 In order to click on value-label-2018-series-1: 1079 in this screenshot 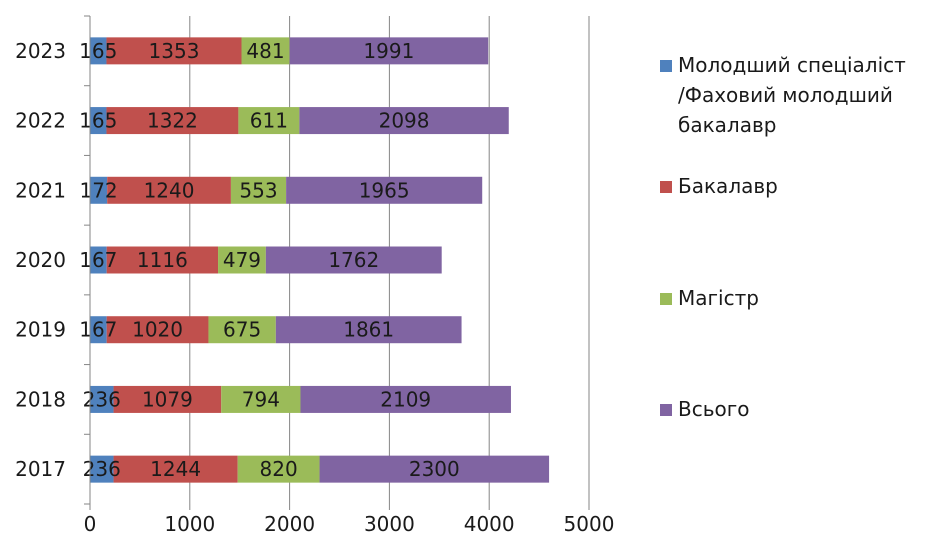, I will do `click(167, 399)`.